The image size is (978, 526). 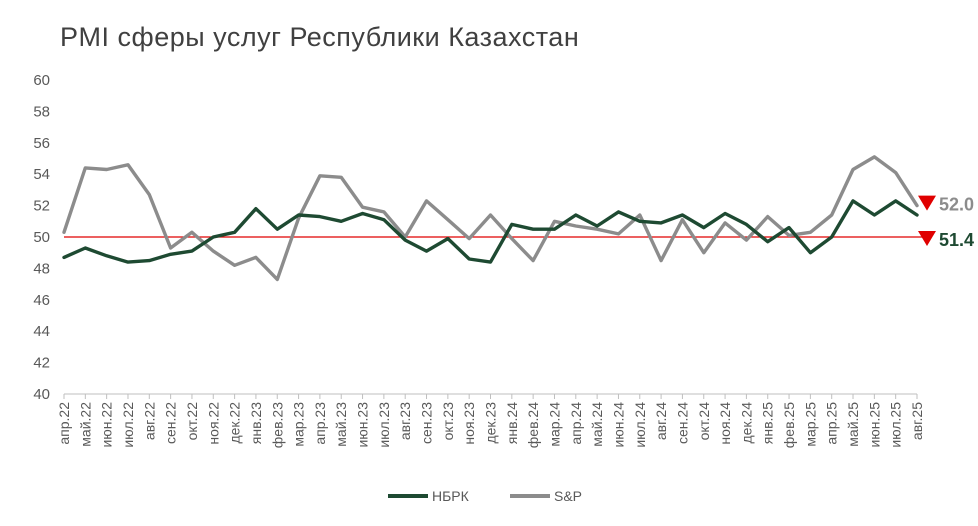 What do you see at coordinates (832, 423) in the screenshot?
I see `x-tick-label: апр.25` at bounding box center [832, 423].